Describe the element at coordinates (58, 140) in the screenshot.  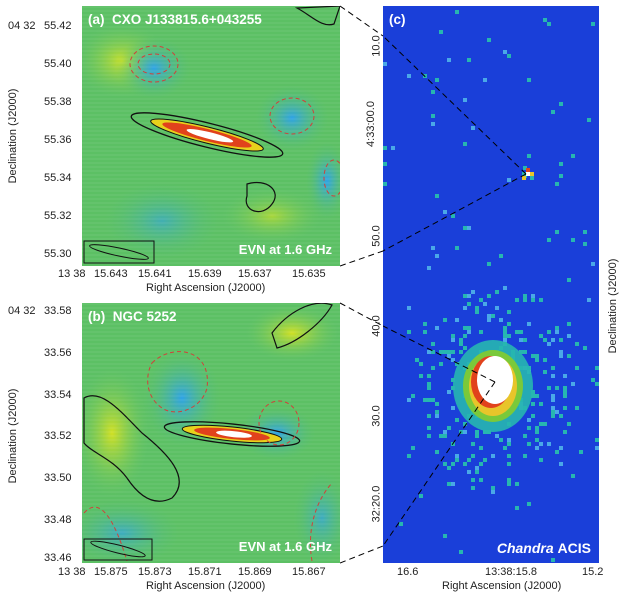
I see `panel-a-dec-tick: 55.36` at that location.